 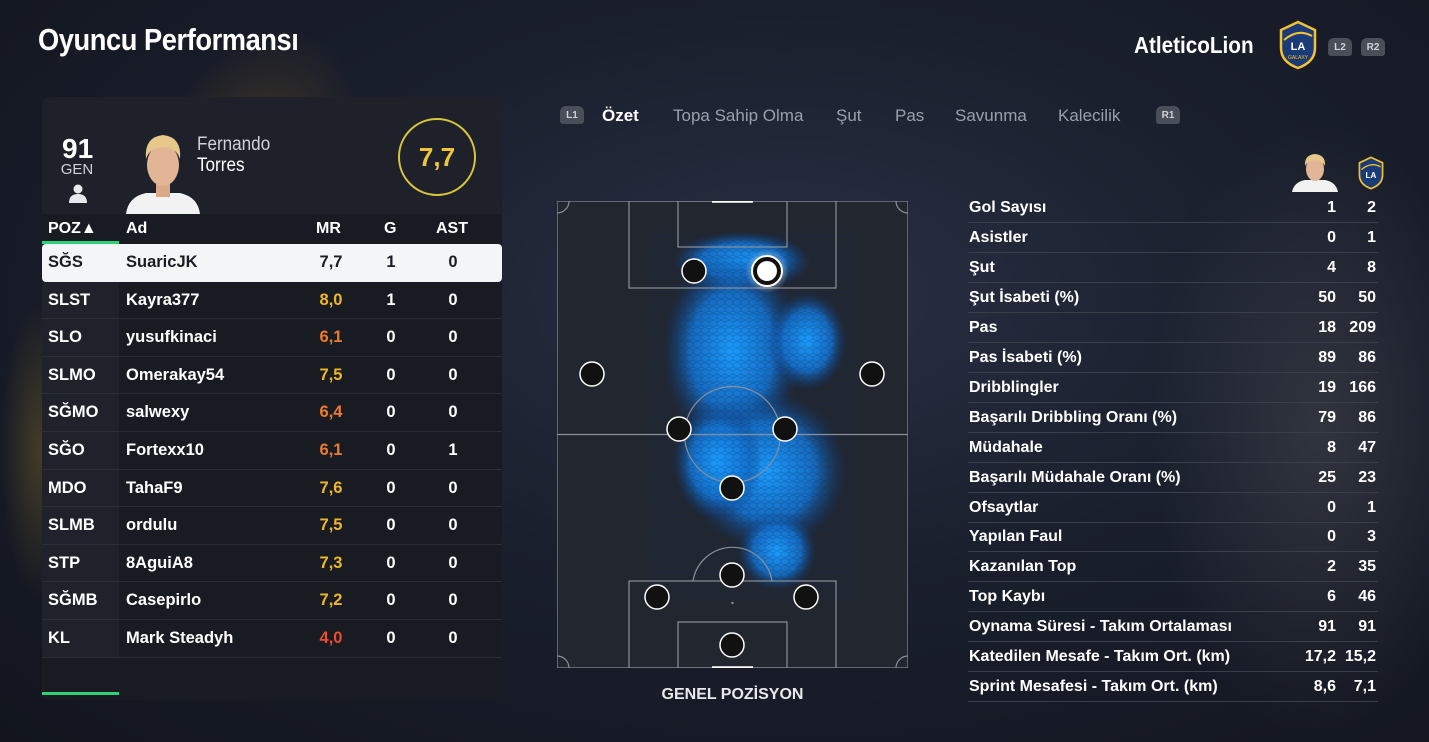 What do you see at coordinates (1327, 327) in the screenshot?
I see `stat-player-value: 18` at bounding box center [1327, 327].